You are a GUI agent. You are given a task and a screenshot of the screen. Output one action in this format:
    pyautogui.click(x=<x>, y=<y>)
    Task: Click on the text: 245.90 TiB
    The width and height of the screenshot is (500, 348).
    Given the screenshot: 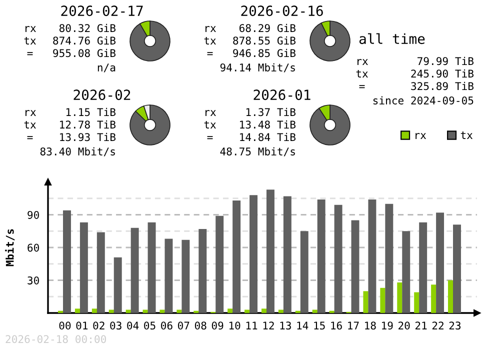 What is the action you would take?
    pyautogui.click(x=442, y=73)
    